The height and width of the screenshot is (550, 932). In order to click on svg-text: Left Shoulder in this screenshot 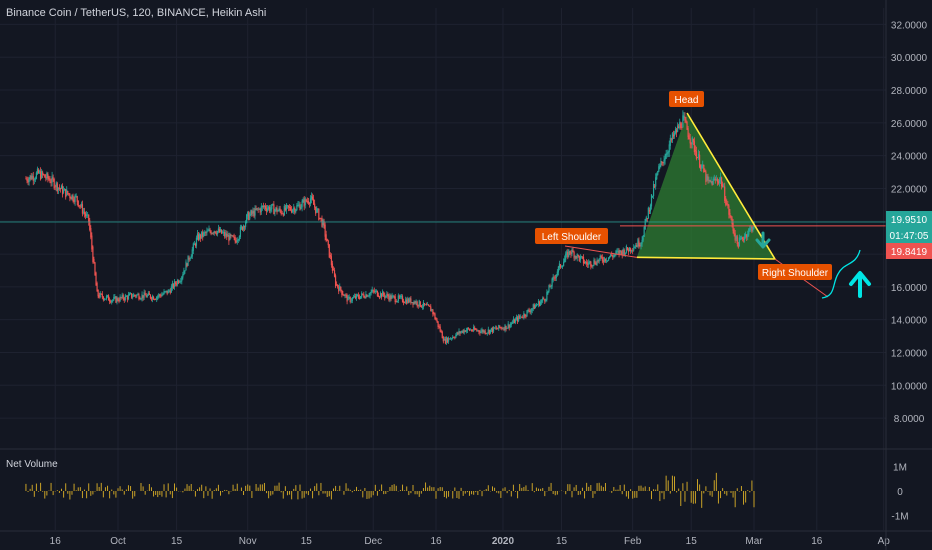, I will do `click(572, 237)`.